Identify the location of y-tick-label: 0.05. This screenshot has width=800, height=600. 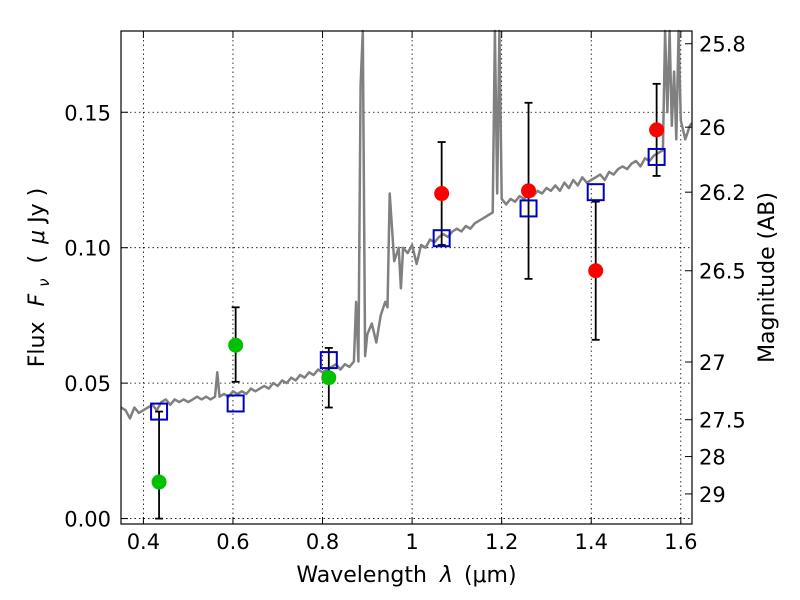
(87, 384).